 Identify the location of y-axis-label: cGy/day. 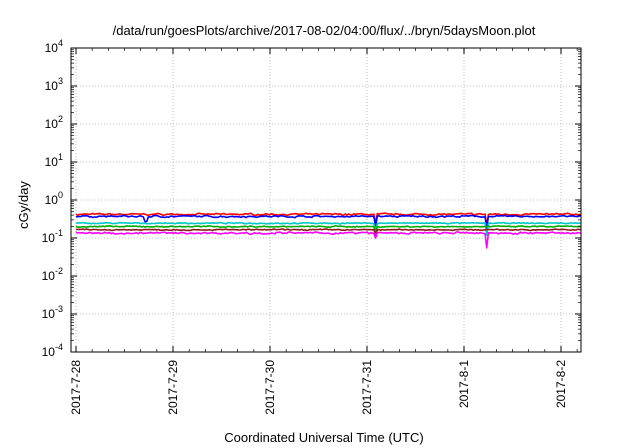
(23, 205).